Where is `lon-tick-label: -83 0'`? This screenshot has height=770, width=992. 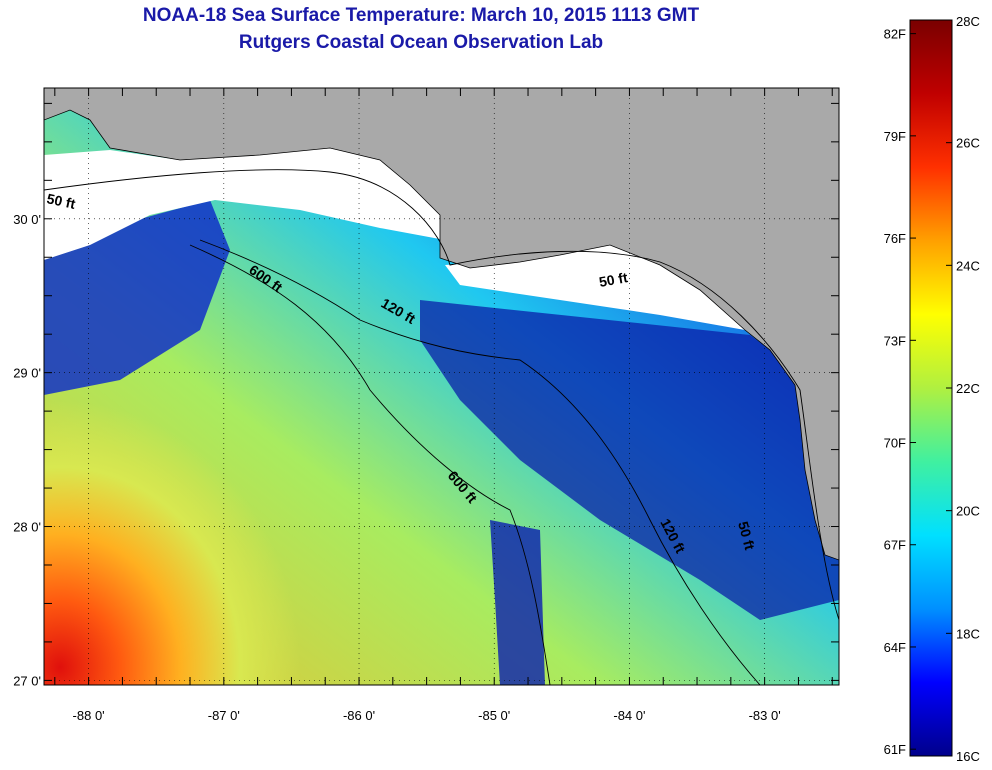 lon-tick-label: -83 0' is located at coordinates (765, 715).